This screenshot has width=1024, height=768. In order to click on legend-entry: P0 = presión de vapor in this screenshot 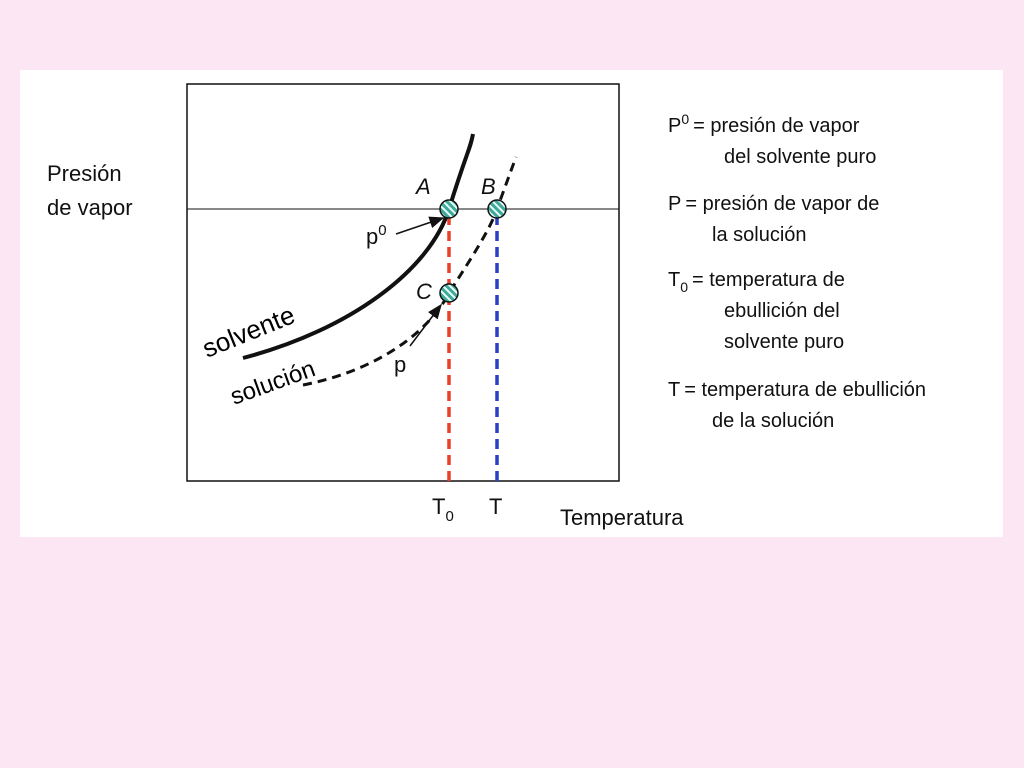, I will do `click(764, 124)`.